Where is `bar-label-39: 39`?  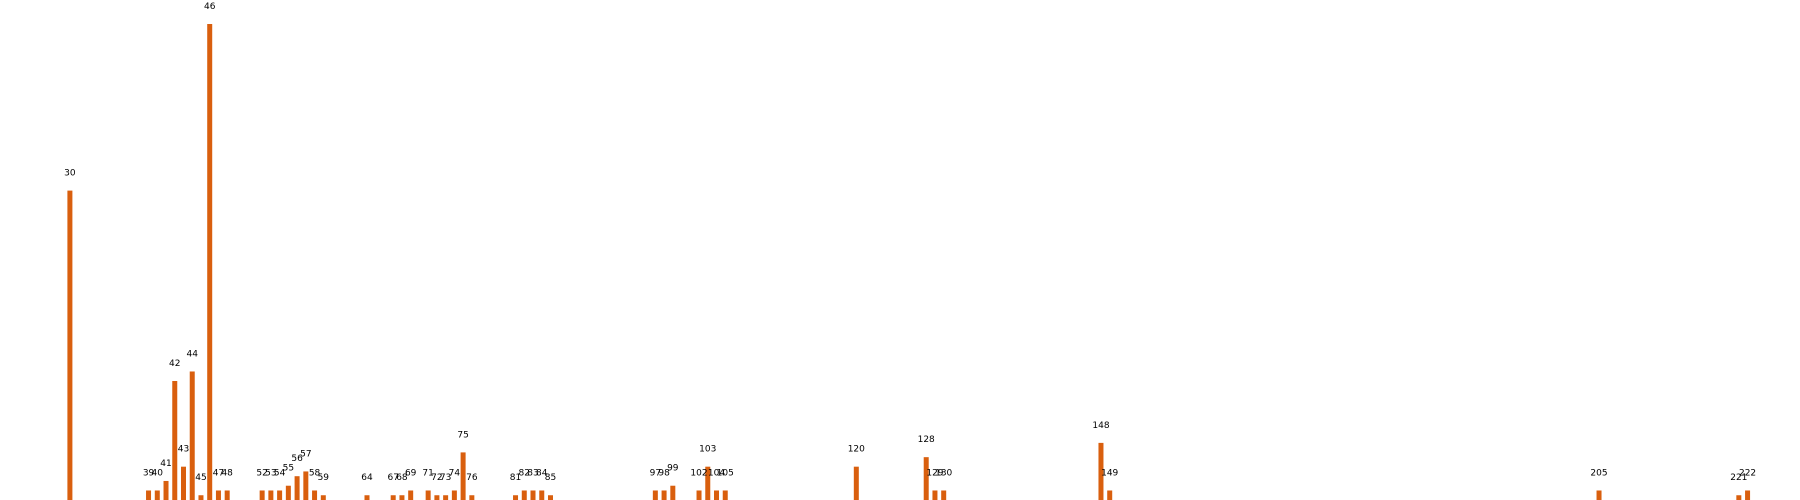 bar-label-39: 39 is located at coordinates (149, 473).